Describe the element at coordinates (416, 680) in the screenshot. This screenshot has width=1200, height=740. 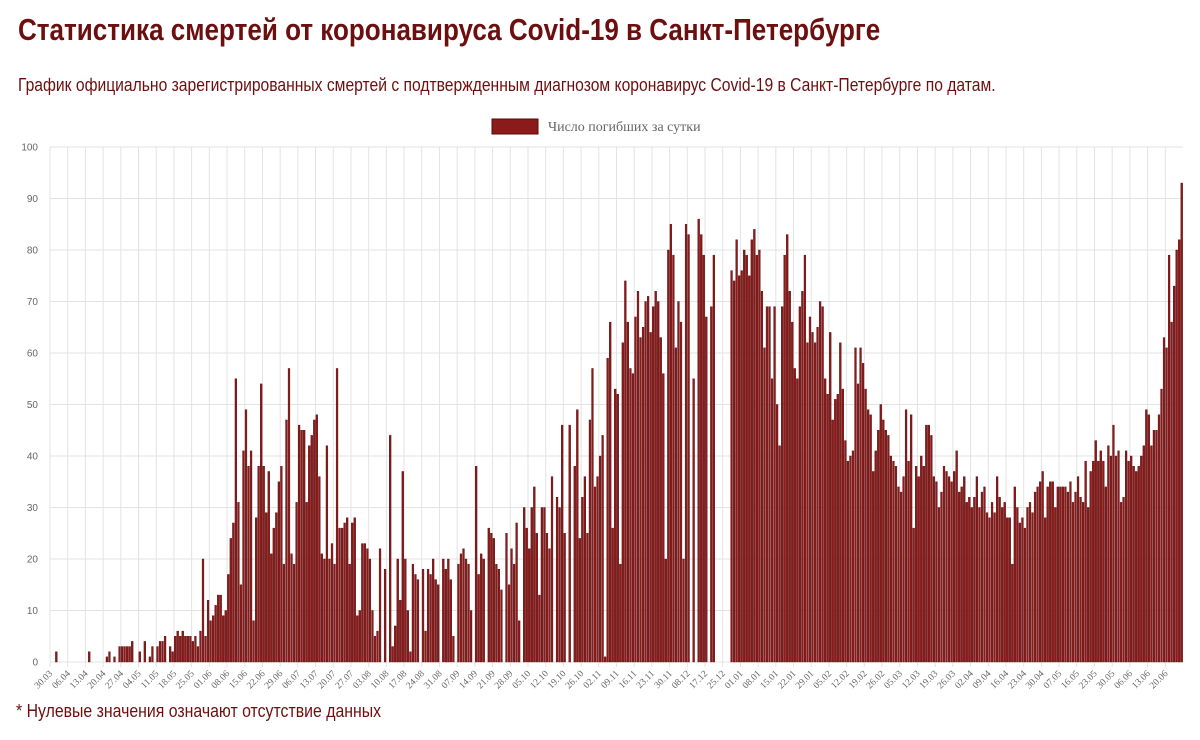
I see `x-tick-label: 24.08` at that location.